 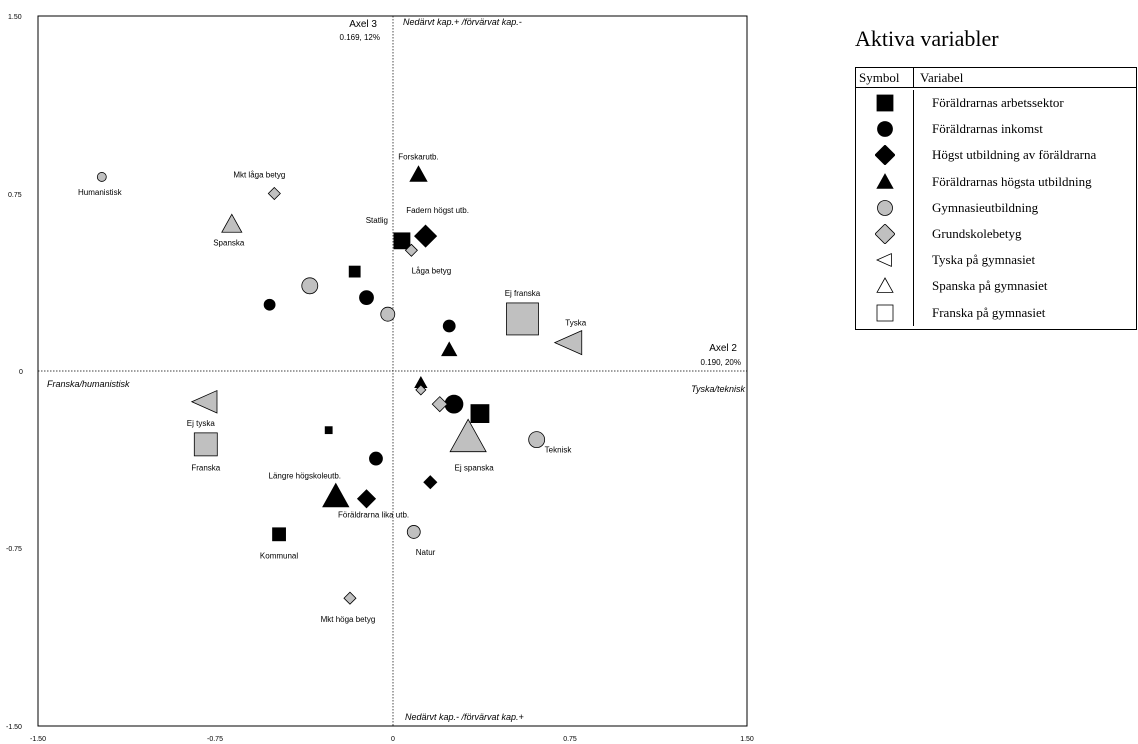 I want to click on y-tick-label-top: 1.50, so click(x=15, y=17).